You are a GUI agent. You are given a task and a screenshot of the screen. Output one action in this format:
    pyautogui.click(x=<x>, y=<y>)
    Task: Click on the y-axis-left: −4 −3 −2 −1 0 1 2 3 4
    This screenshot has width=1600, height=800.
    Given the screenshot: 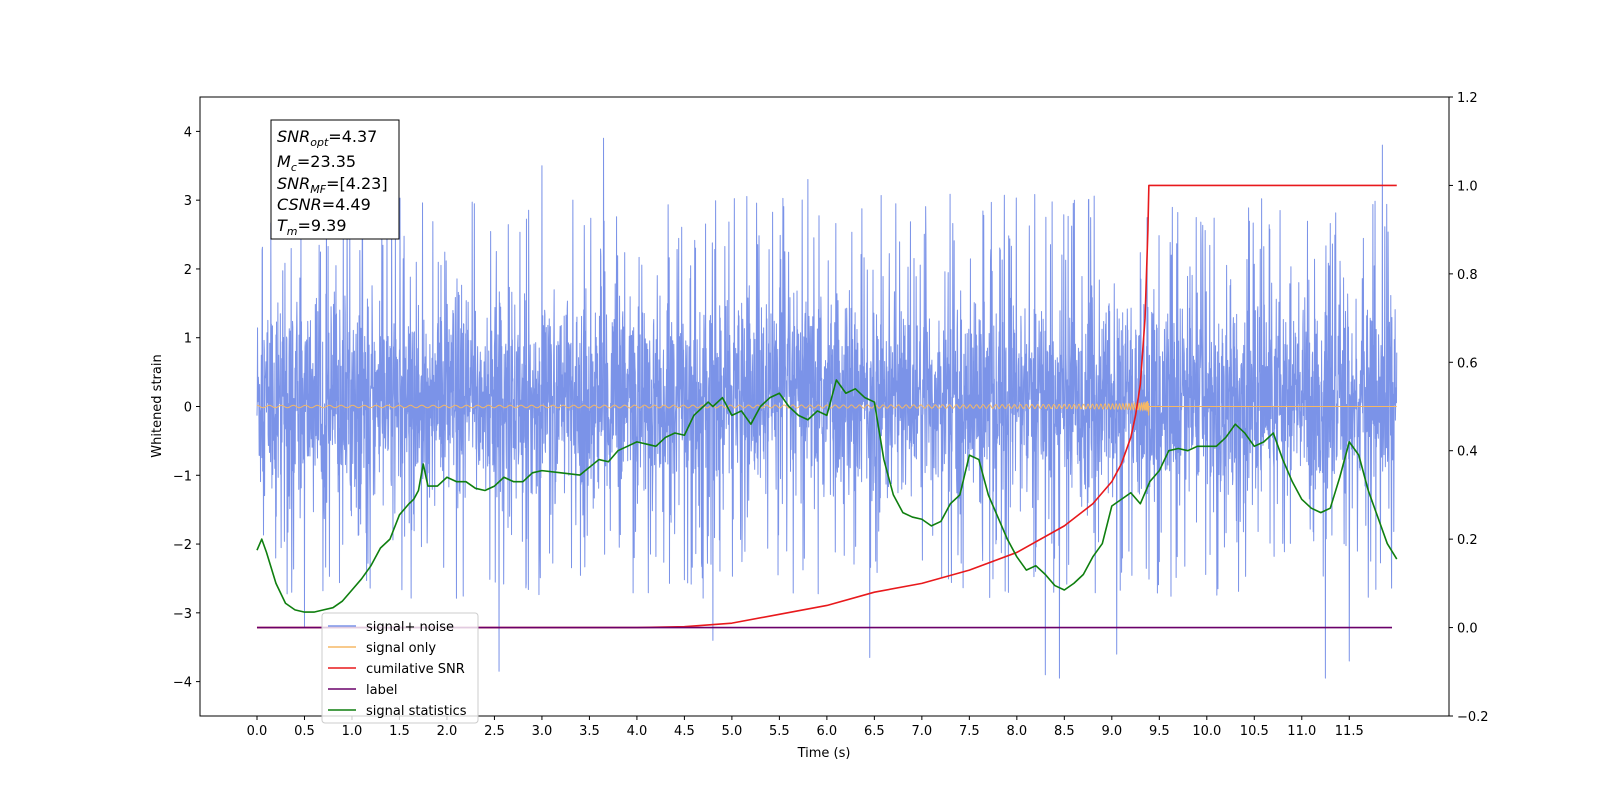 What is the action you would take?
    pyautogui.click(x=186, y=408)
    